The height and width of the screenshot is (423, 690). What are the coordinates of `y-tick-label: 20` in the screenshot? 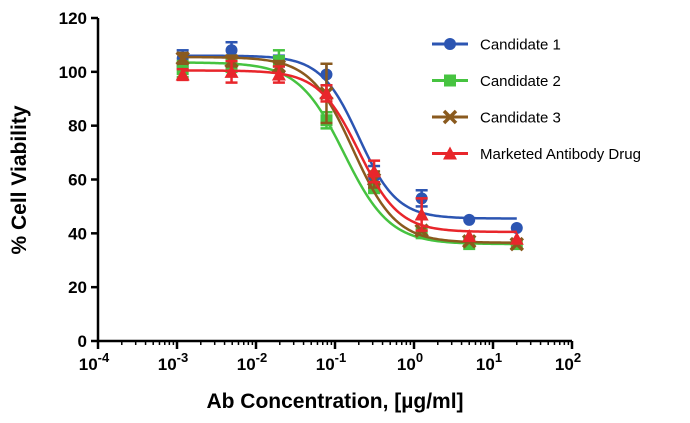 It's located at (77, 287).